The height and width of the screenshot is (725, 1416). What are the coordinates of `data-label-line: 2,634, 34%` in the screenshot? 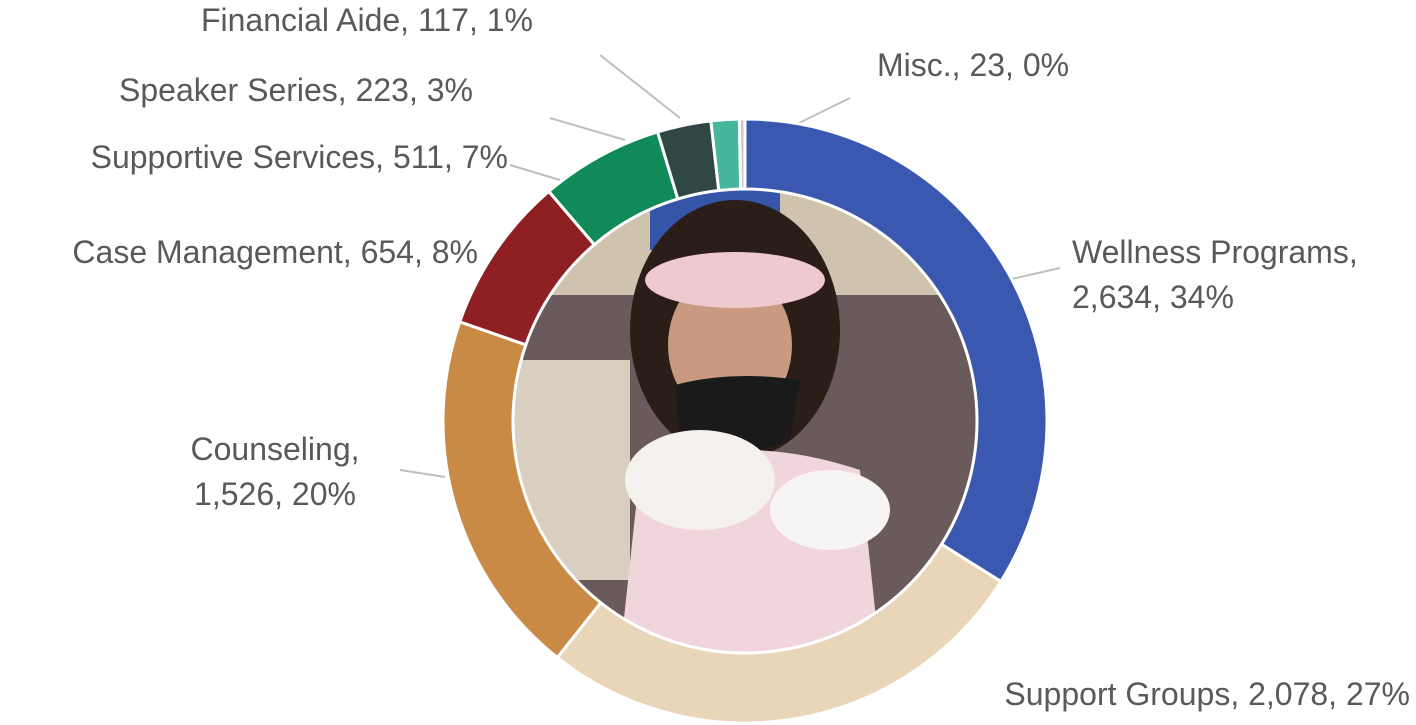 It's located at (1153, 297).